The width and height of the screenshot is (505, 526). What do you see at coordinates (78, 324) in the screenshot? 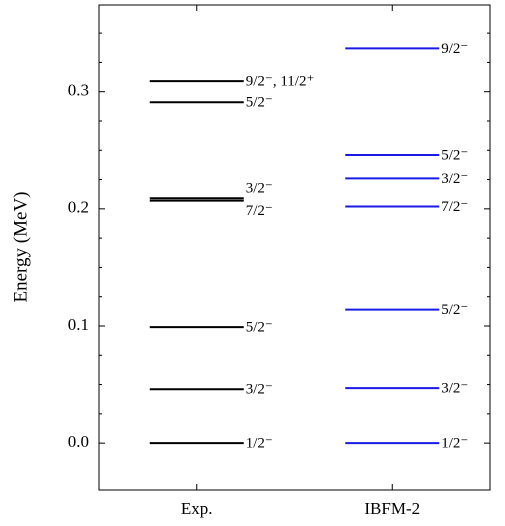
I see `y-tick-label: 0.1` at bounding box center [78, 324].